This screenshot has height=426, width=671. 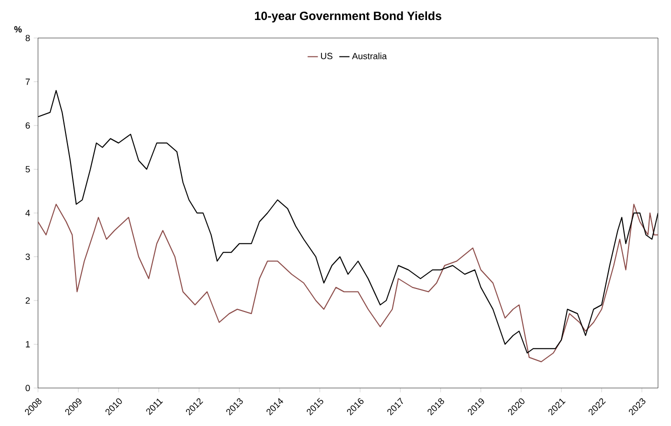 What do you see at coordinates (28, 38) in the screenshot?
I see `y-tick-label: 8` at bounding box center [28, 38].